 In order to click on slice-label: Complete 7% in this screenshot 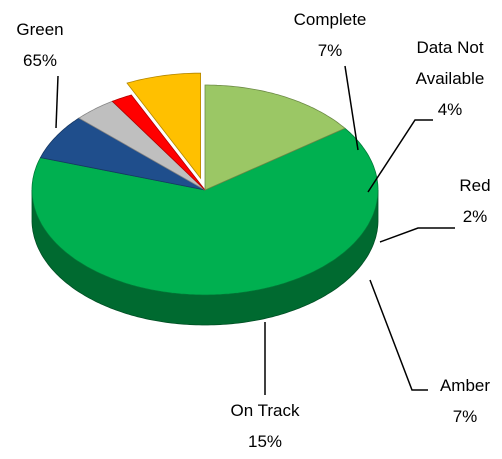, I will do `click(330, 35)`.